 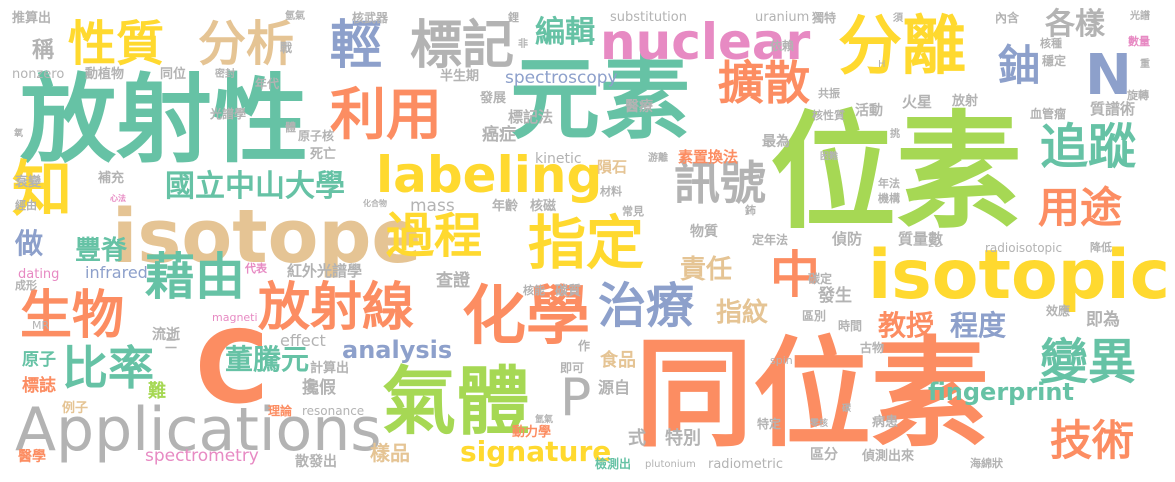 I want to click on word-zuo2: 作, so click(x=584, y=346).